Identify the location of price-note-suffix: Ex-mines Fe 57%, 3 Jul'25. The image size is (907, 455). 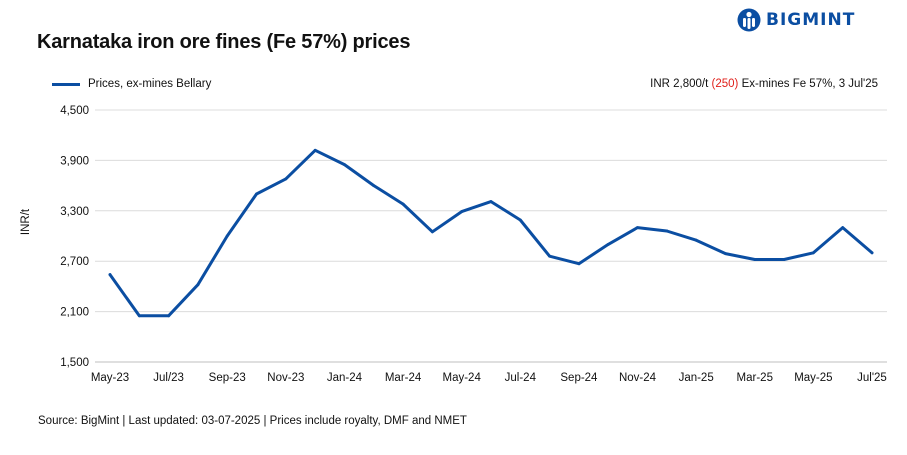
(808, 84).